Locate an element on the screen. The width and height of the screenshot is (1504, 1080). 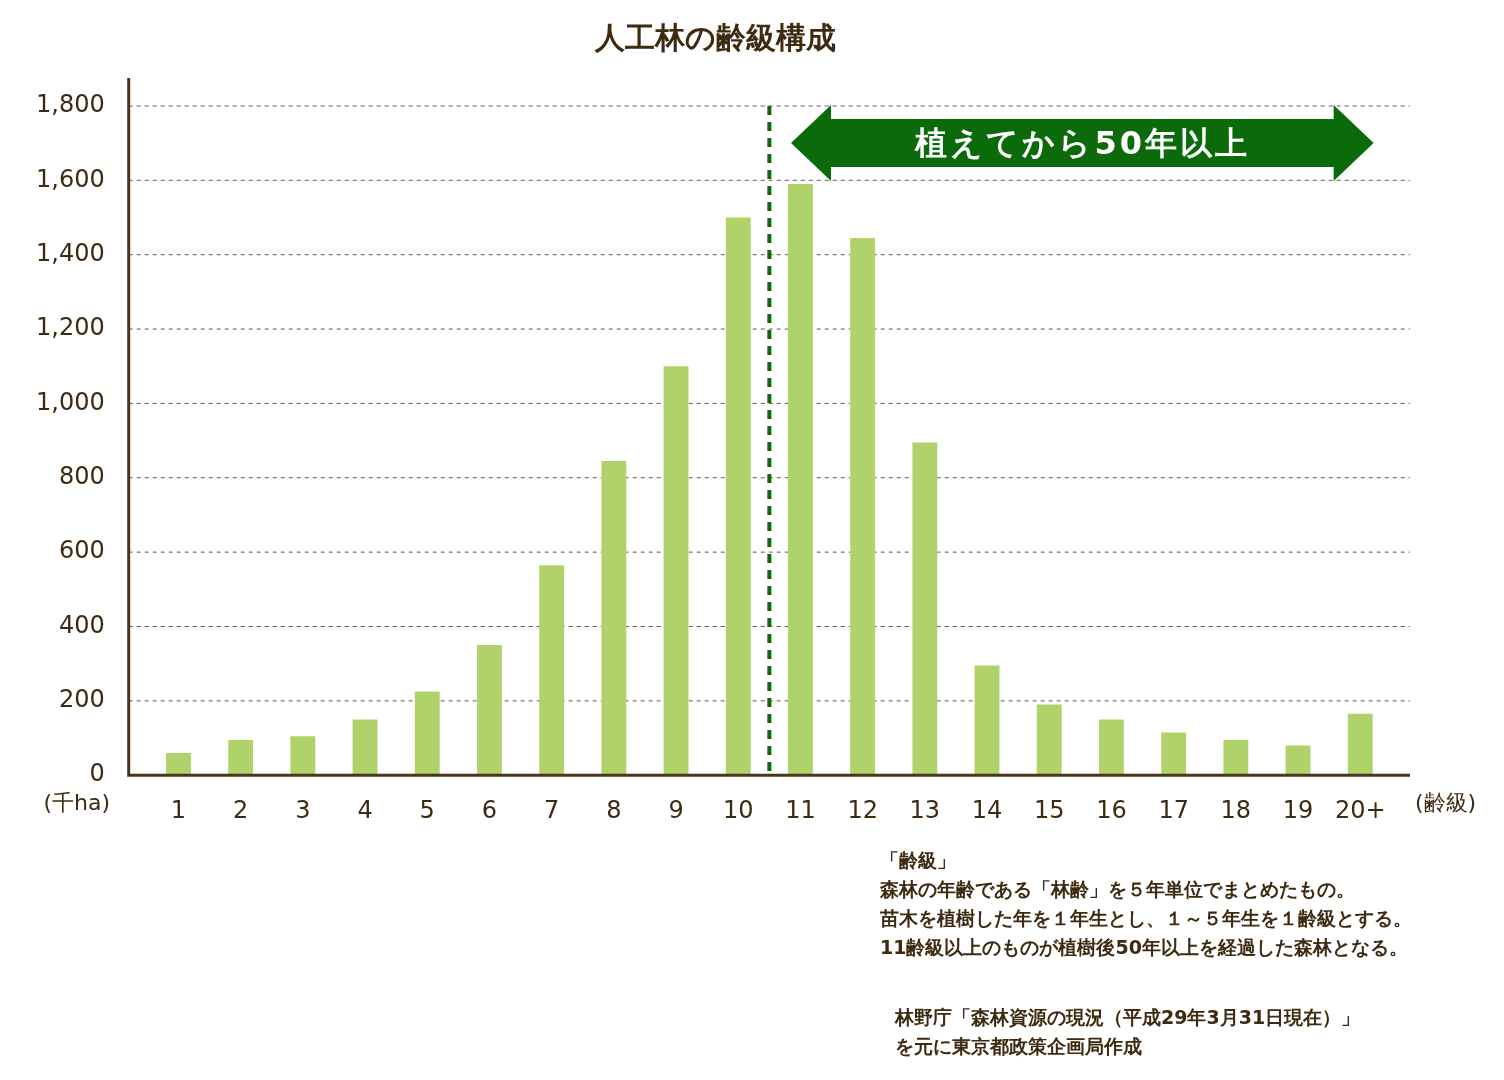
x-tick-label: 19 is located at coordinates (1298, 809).